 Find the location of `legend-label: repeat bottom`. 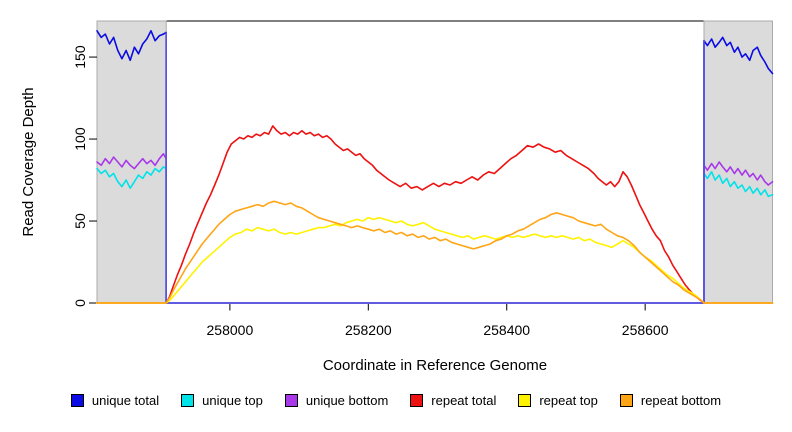

legend-label: repeat bottom is located at coordinates (681, 400).